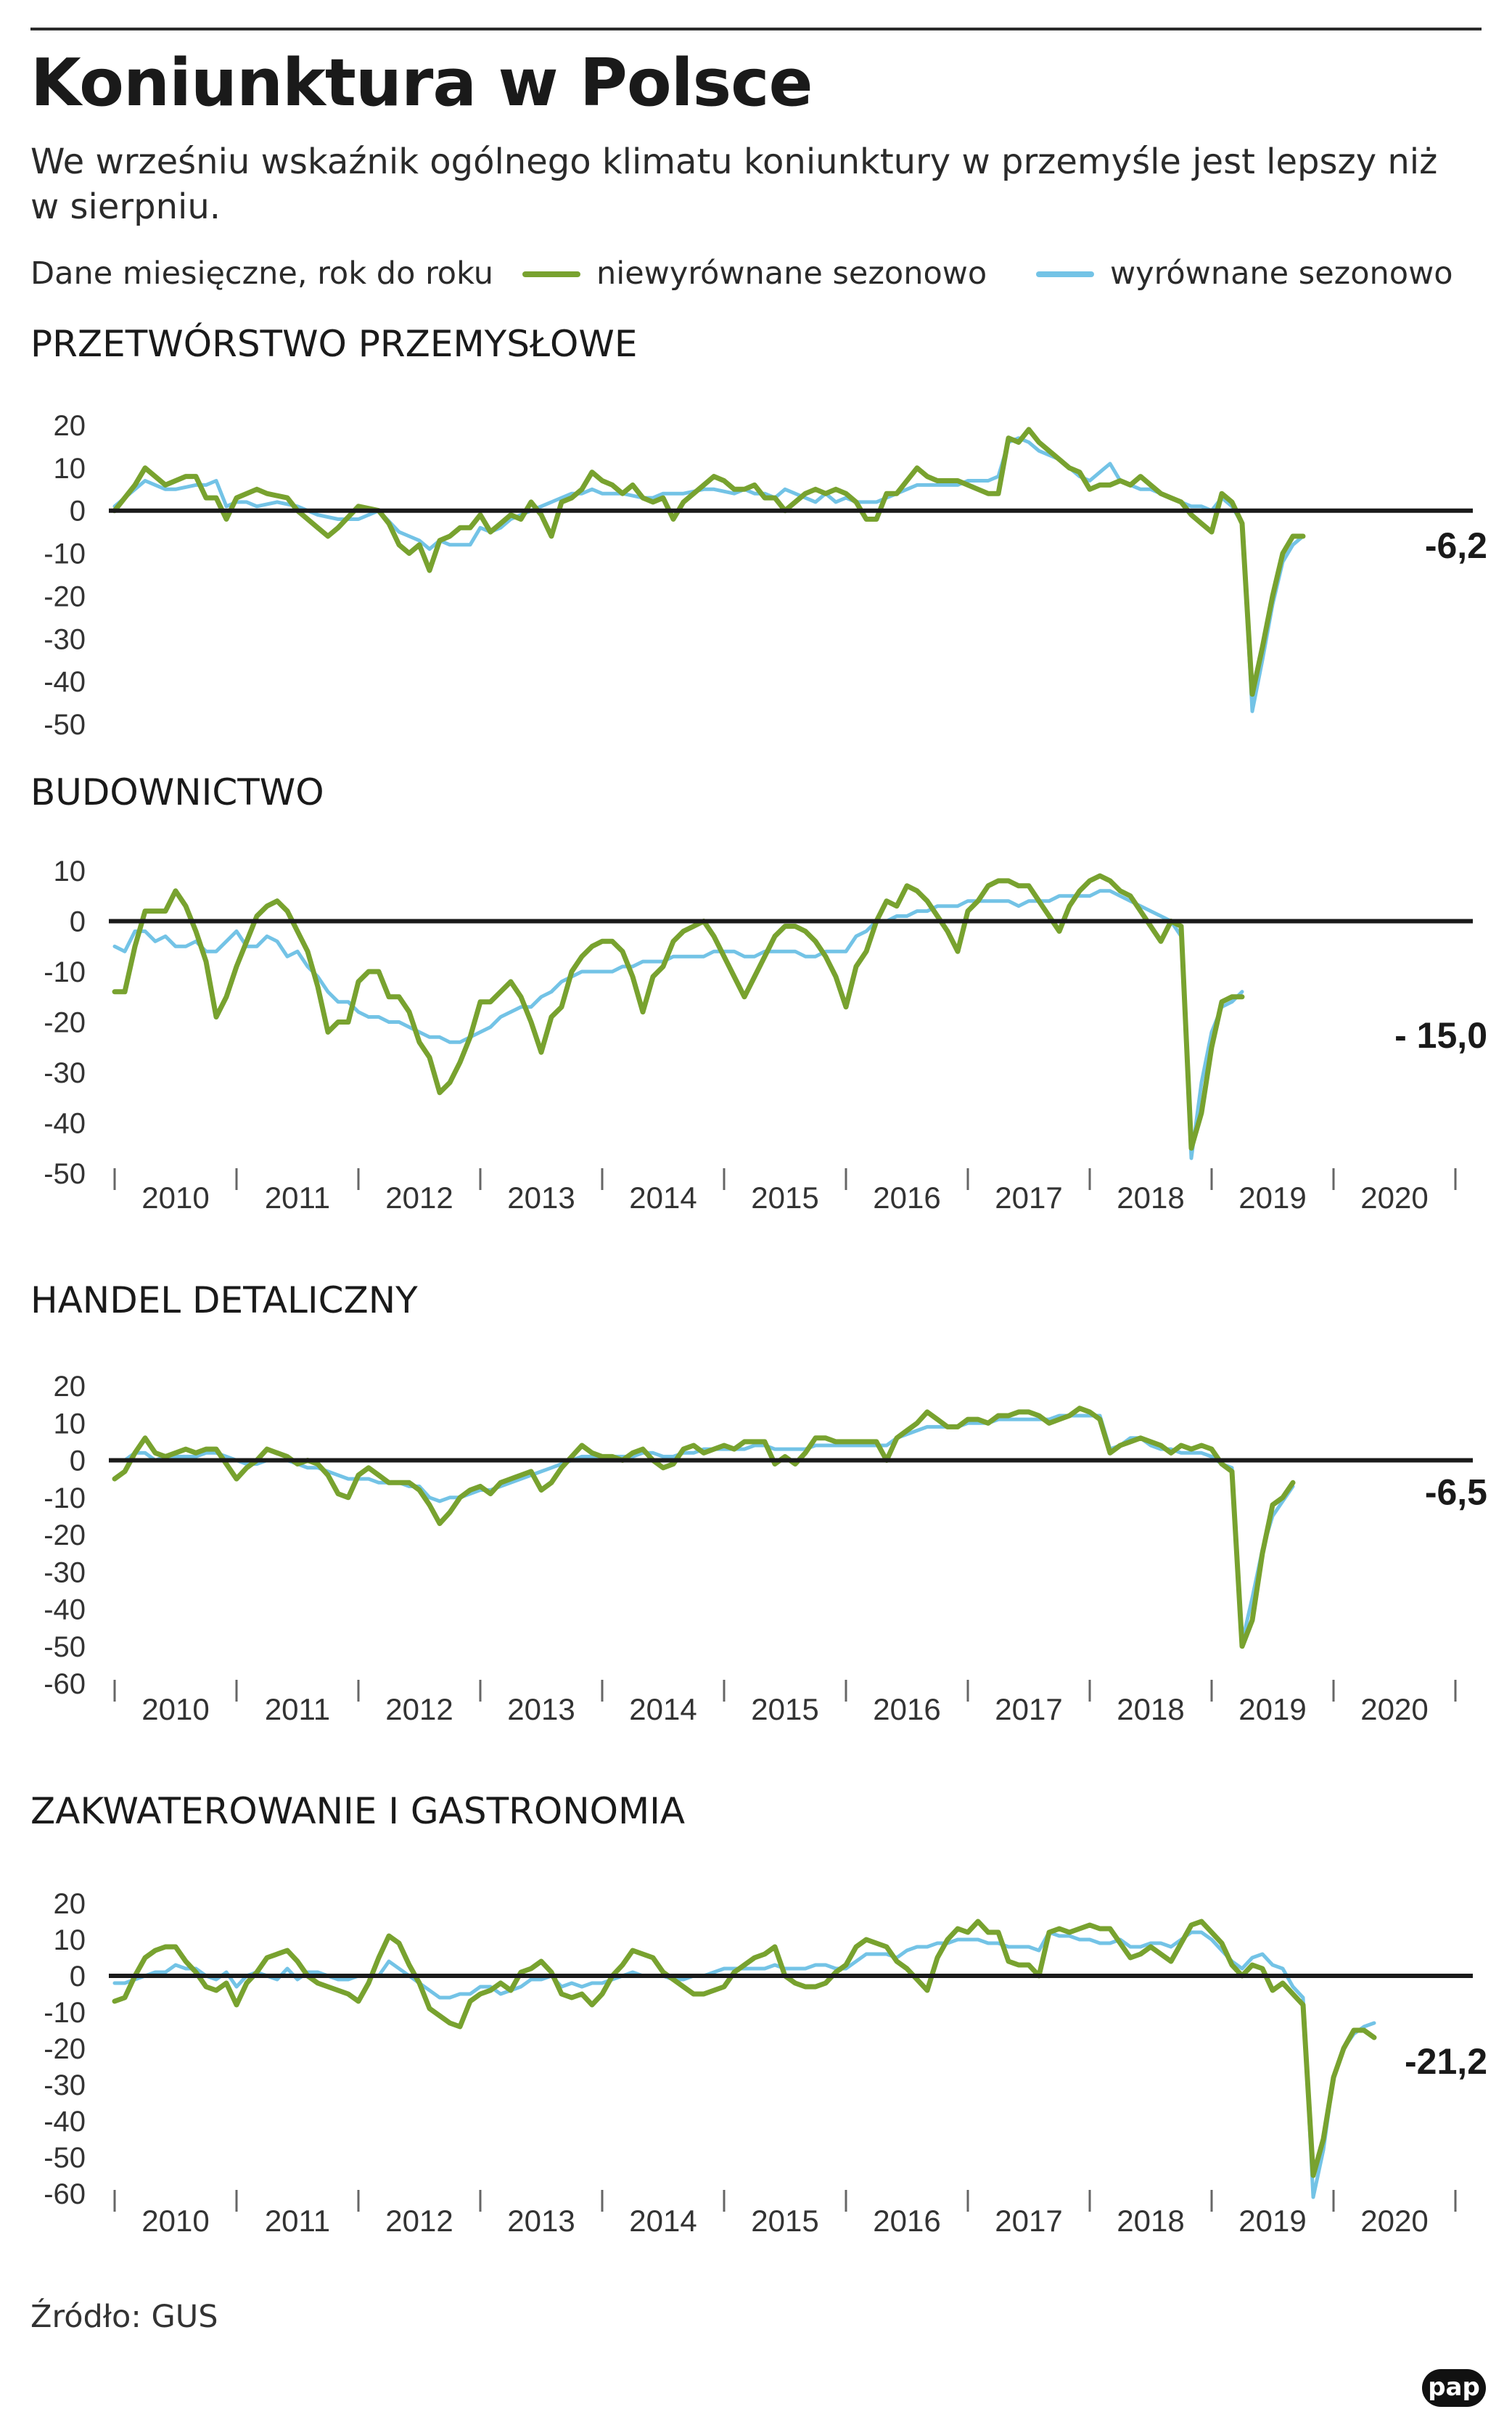 The height and width of the screenshot is (2425, 1512). I want to click on section-title-accommodation: ZAKWATEROWANIE I GASTRONOMIA, so click(358, 1811).